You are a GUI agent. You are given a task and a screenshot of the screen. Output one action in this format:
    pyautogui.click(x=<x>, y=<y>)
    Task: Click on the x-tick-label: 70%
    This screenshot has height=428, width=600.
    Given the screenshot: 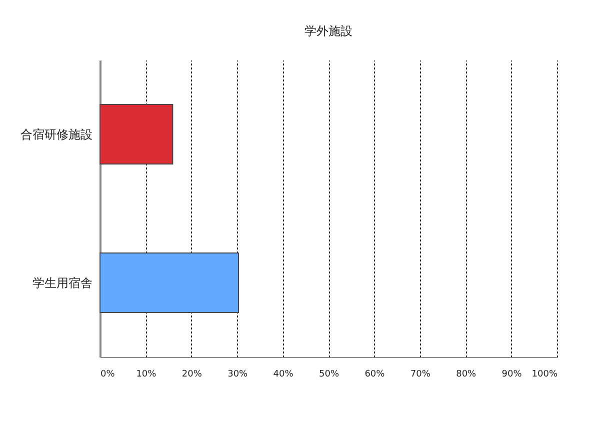 What is the action you would take?
    pyautogui.click(x=420, y=375)
    